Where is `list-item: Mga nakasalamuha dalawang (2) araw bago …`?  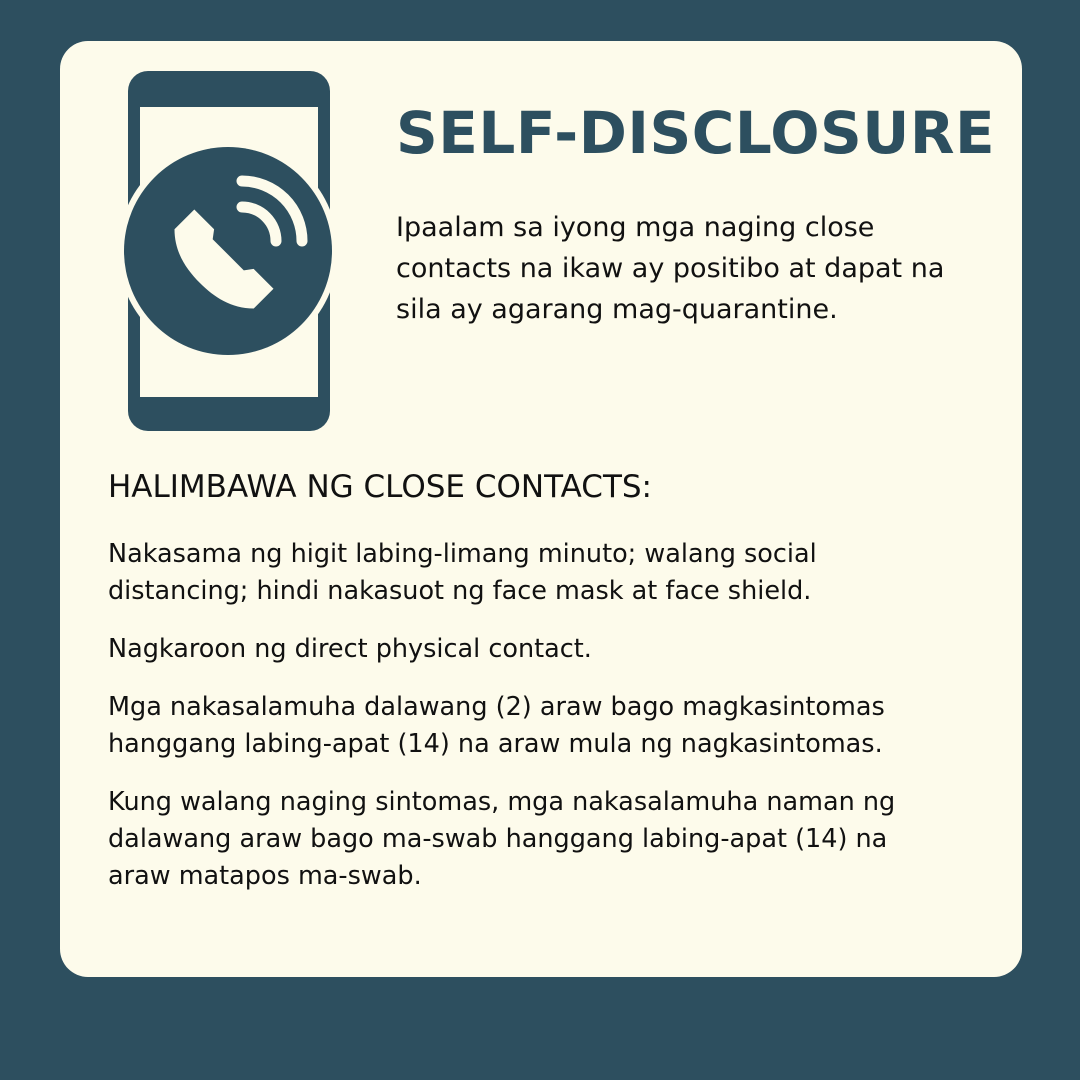 list-item: Mga nakasalamuha dalawang (2) araw bago … is located at coordinates (496, 725).